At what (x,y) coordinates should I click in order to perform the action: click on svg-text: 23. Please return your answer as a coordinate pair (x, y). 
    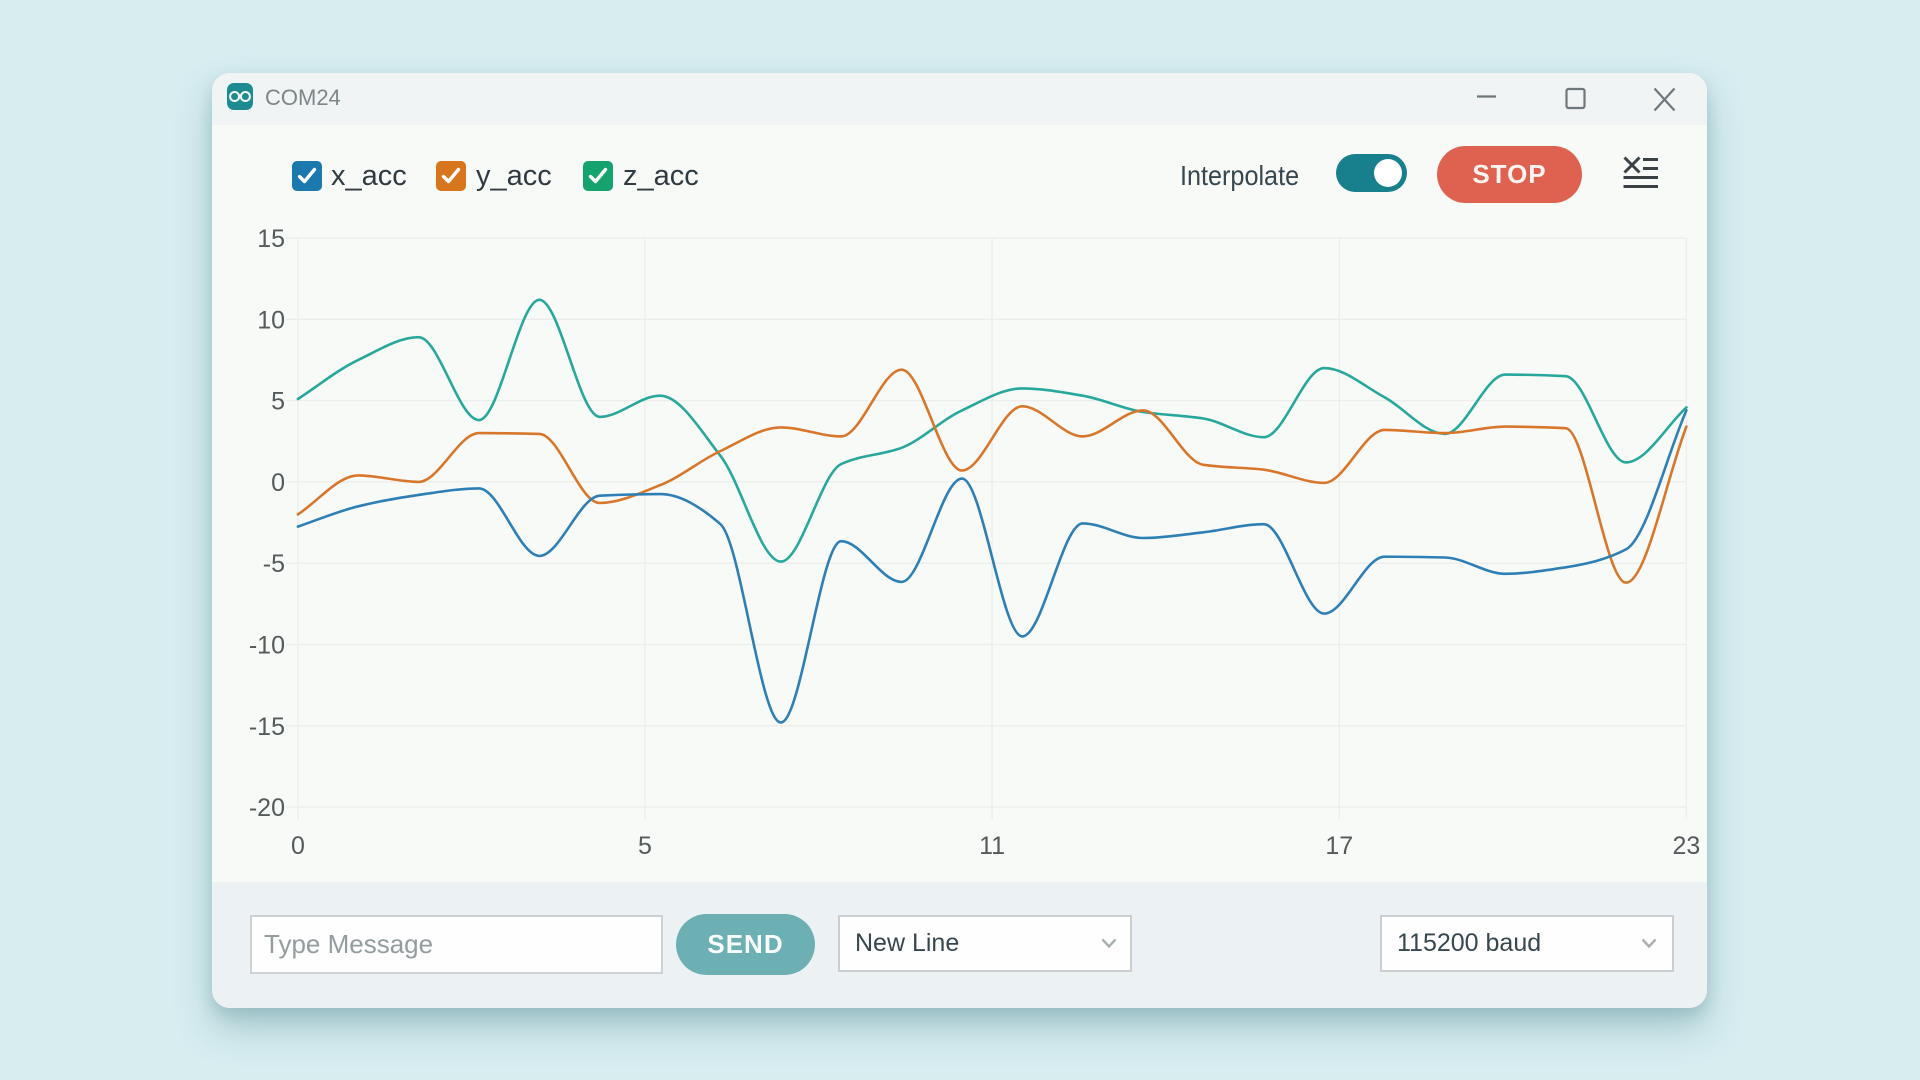
    Looking at the image, I should click on (1686, 846).